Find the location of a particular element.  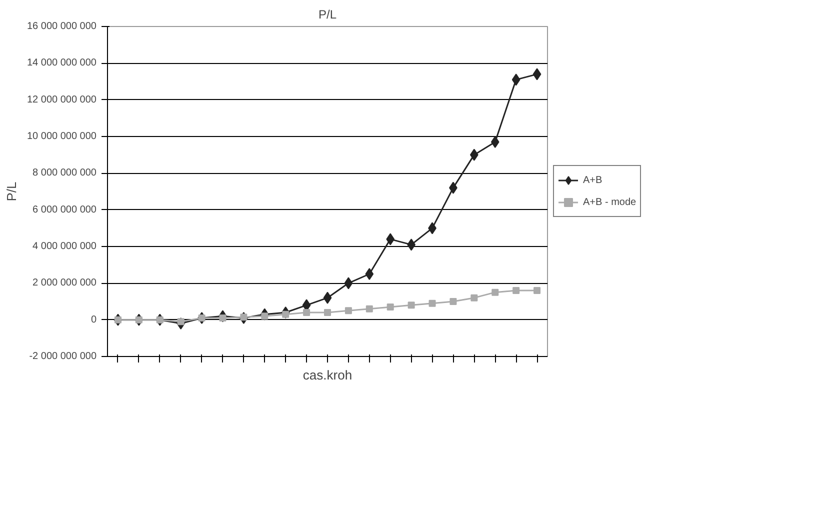

y-tick-label: 2 000 000 000 is located at coordinates (64, 283).